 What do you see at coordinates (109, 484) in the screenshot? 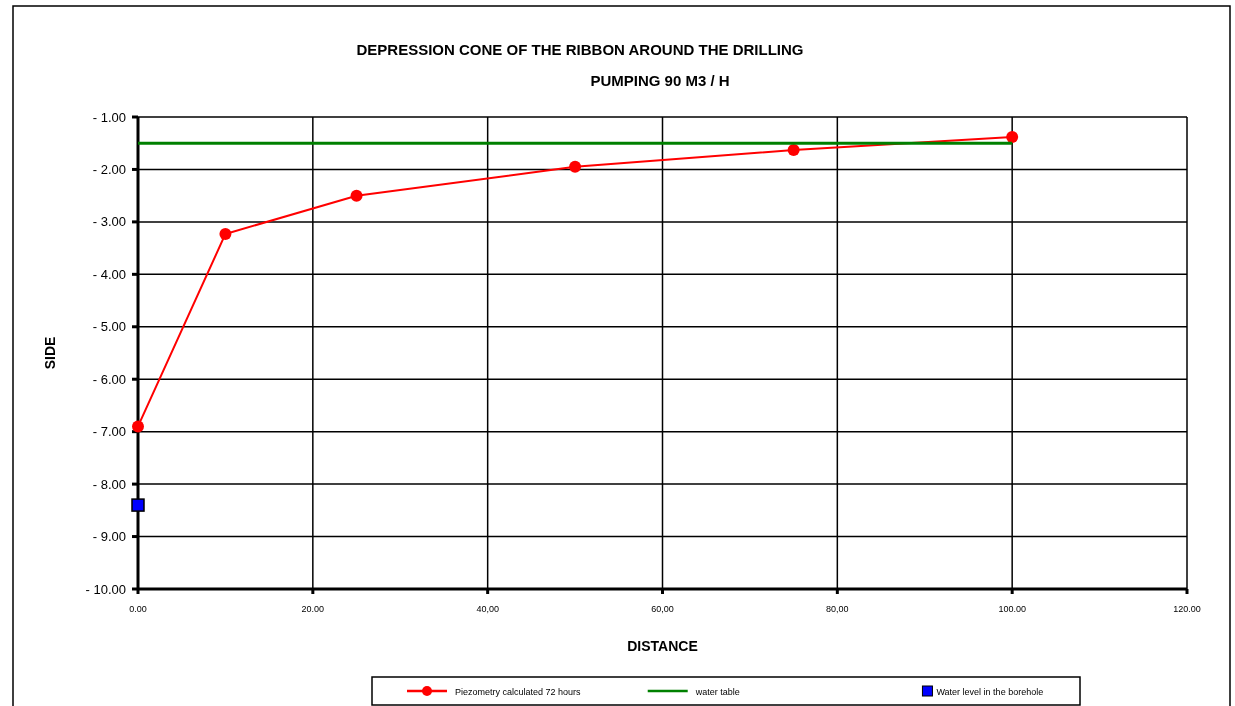
I see `y-tick-label: - 8.00` at bounding box center [109, 484].